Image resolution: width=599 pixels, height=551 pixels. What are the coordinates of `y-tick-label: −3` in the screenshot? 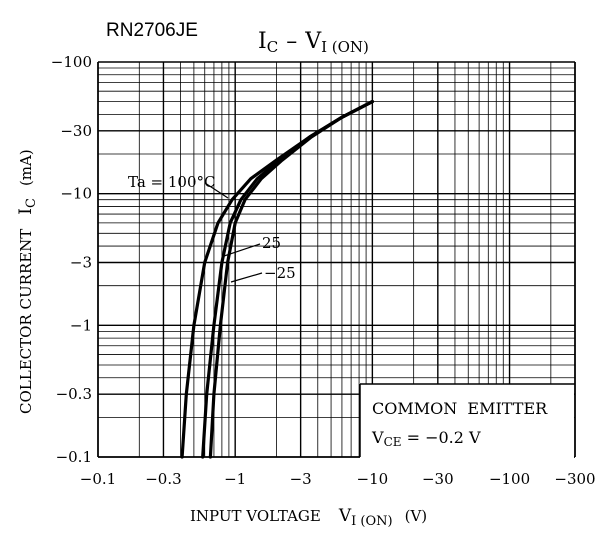 It's located at (81, 263).